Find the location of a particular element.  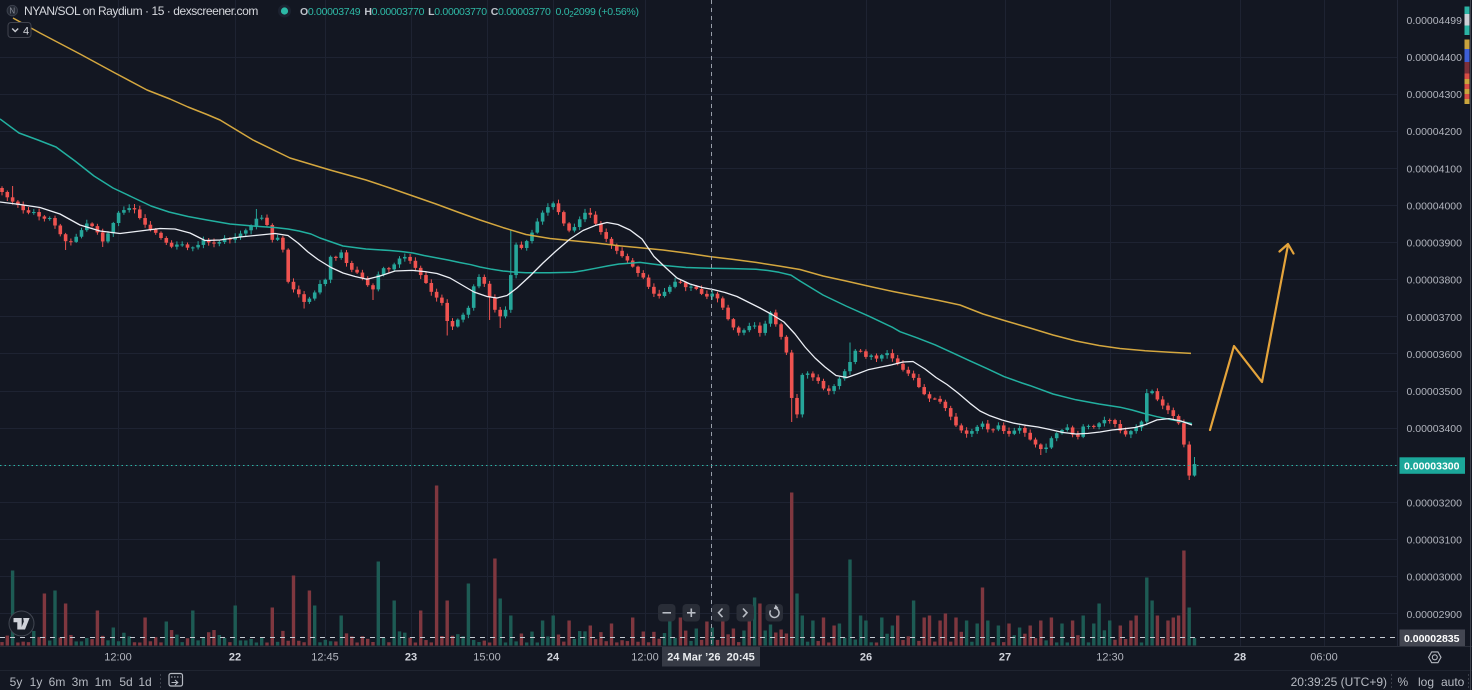

svg-text: 0.00003300 is located at coordinates (1432, 466).